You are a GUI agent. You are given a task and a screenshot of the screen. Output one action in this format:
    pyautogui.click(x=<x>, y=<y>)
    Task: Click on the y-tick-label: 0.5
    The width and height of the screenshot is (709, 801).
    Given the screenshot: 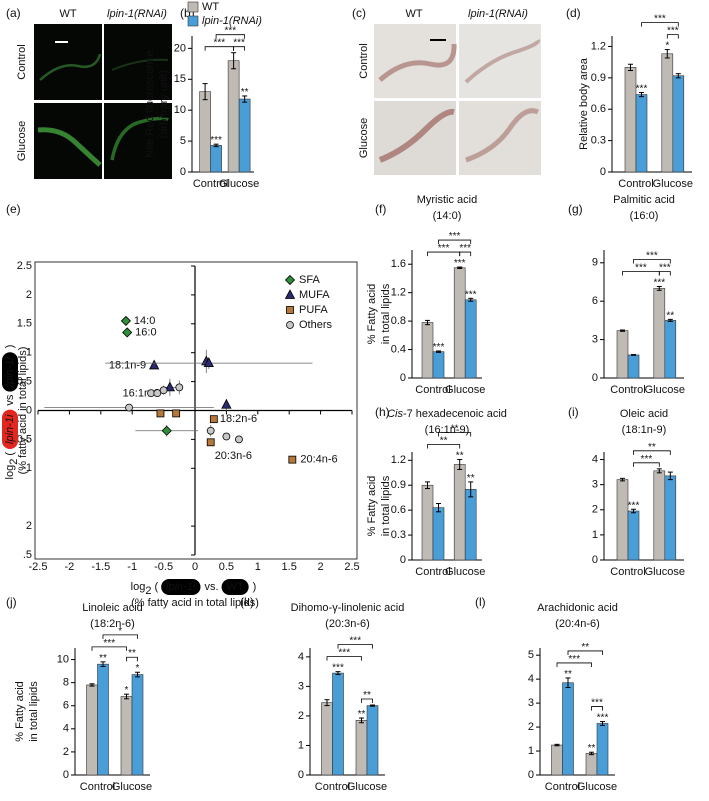 What is the action you would take?
    pyautogui.click(x=24, y=382)
    